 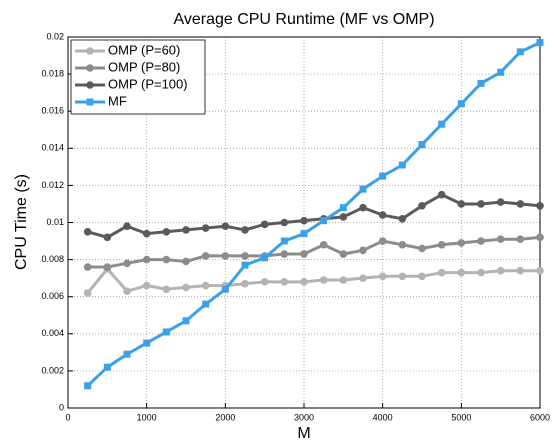 What do you see at coordinates (304, 417) in the screenshot?
I see `x-tick-label: 3000` at bounding box center [304, 417].